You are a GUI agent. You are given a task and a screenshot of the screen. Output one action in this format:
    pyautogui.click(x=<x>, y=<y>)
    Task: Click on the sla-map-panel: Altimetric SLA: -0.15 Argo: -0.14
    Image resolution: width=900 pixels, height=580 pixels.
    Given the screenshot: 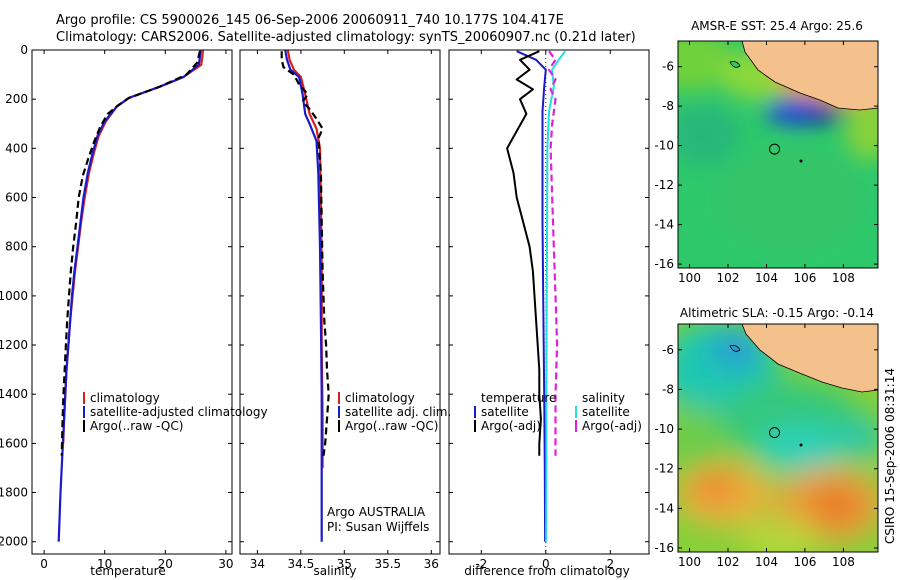 What is the action you would take?
    pyautogui.click(x=766, y=437)
    